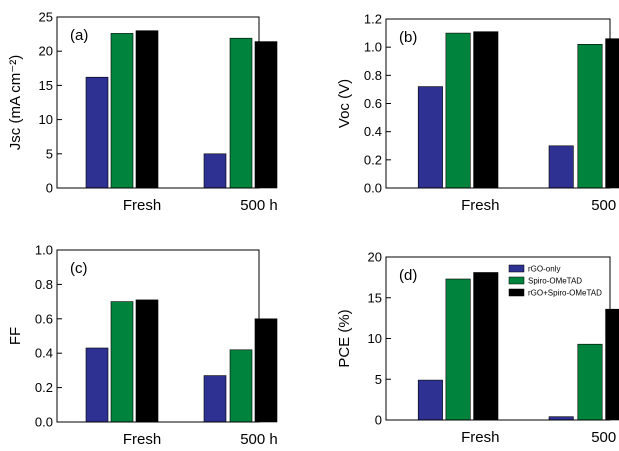 The height and width of the screenshot is (451, 619). What do you see at coordinates (344, 103) in the screenshot?
I see `y-axis-label: Voc (V)` at bounding box center [344, 103].